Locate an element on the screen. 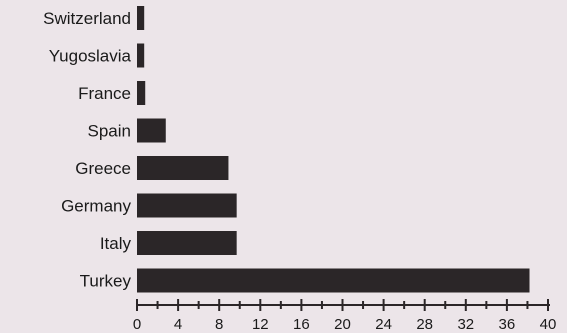 This screenshot has height=333, width=567. category-label-france: France is located at coordinates (104, 93).